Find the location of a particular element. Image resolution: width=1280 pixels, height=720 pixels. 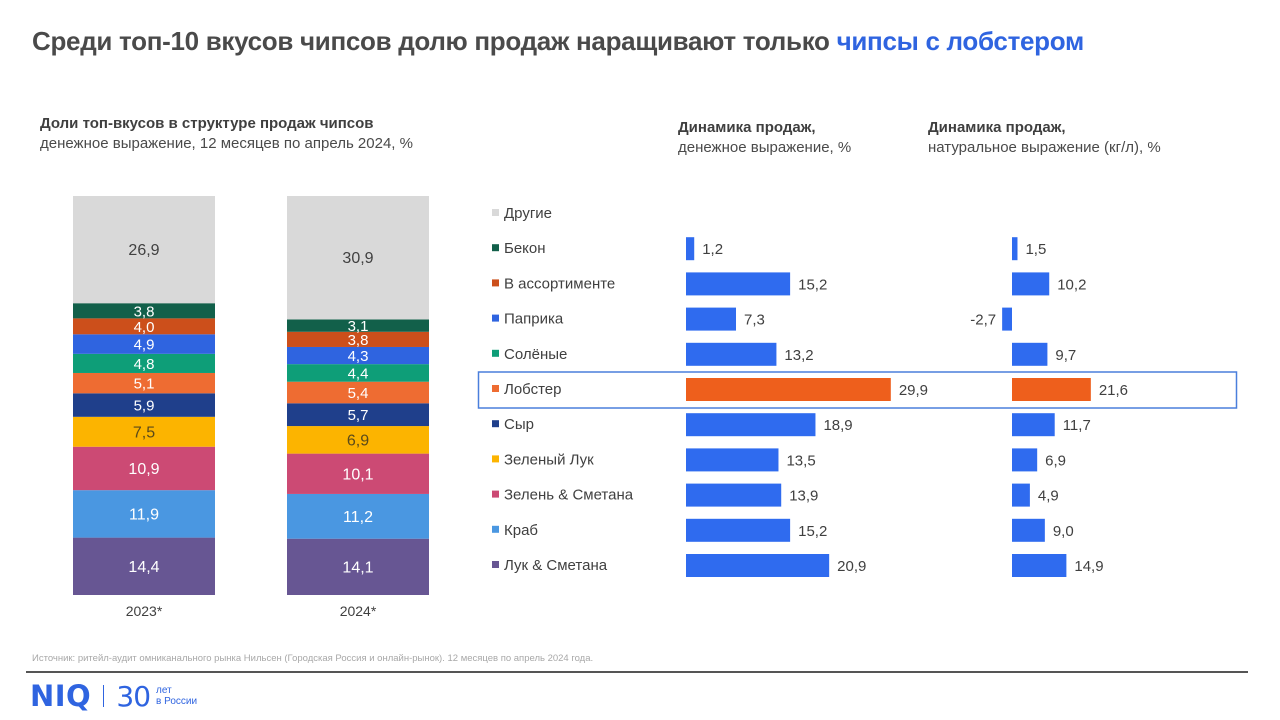

stack-segment-лук-сметана is located at coordinates (358, 566).